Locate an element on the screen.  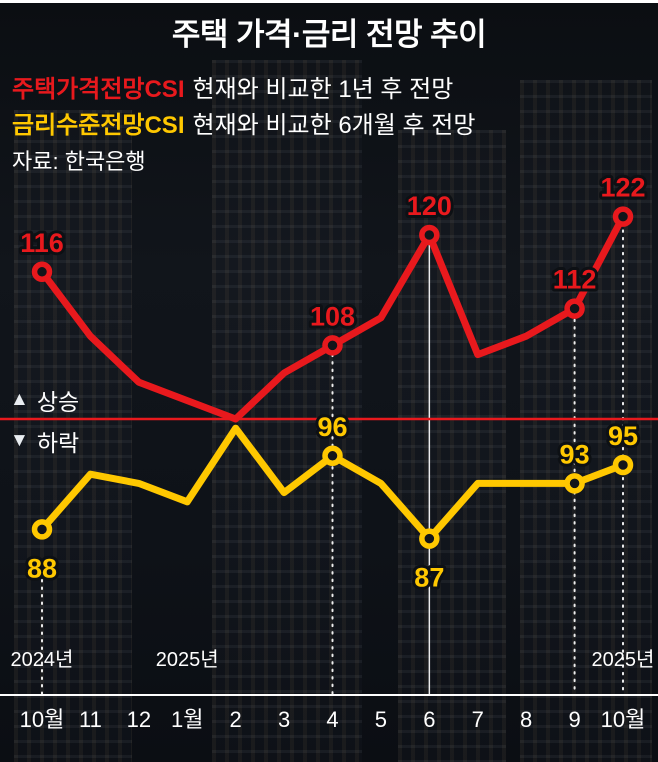
x-tick-label-3: 1월 is located at coordinates (187, 719).